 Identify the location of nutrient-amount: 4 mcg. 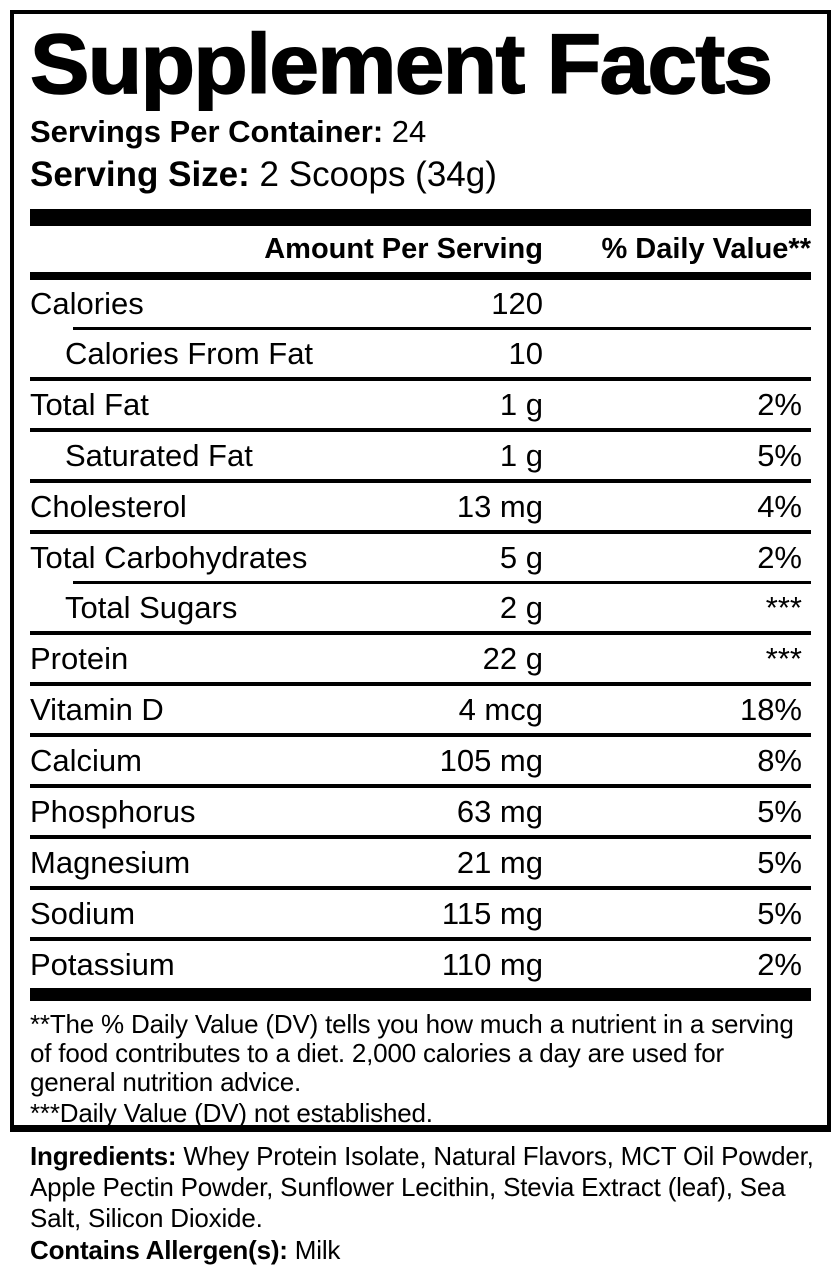
(500, 709).